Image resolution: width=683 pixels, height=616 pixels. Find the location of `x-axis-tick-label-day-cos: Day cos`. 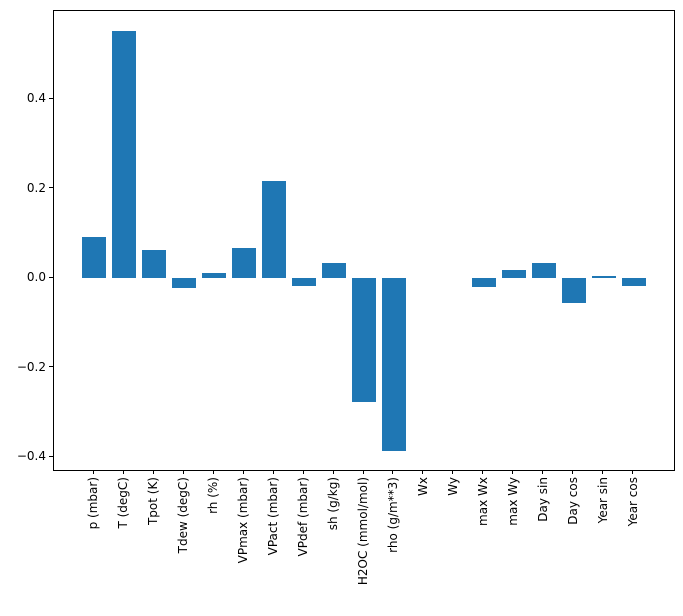

x-axis-tick-label-day-cos: Day cos is located at coordinates (572, 501).